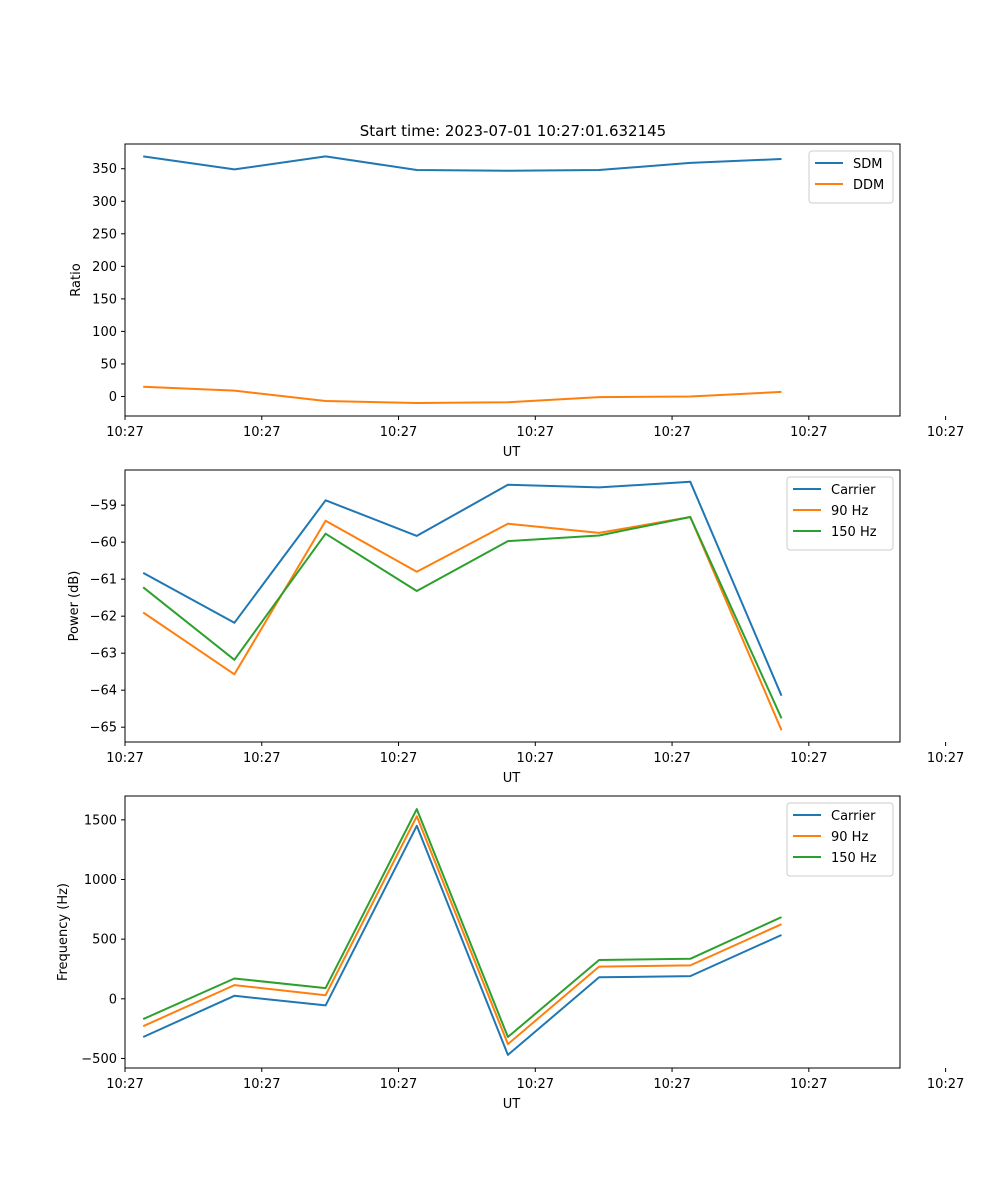 This screenshot has width=1000, height=1200. I want to click on y-tick-label: −61, so click(103, 580).